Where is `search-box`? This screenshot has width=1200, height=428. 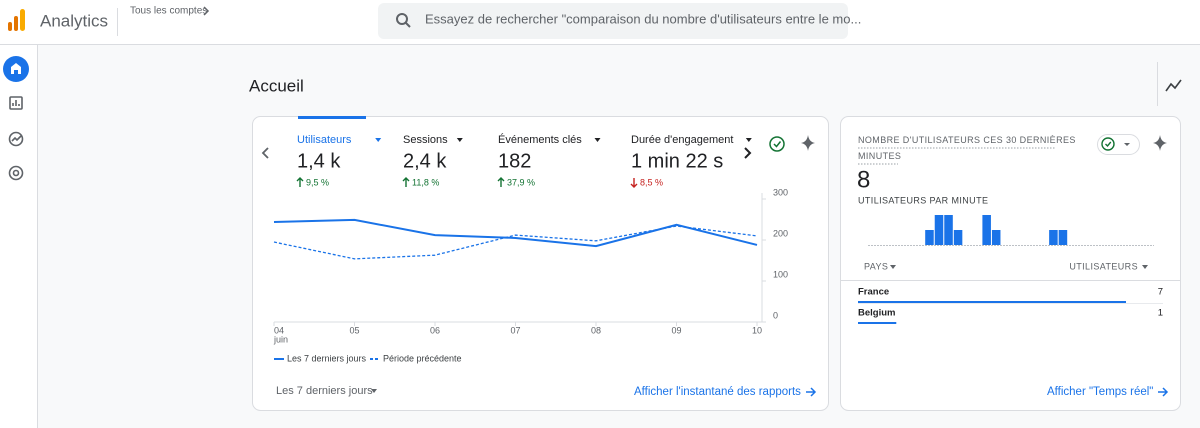
search-box is located at coordinates (613, 21).